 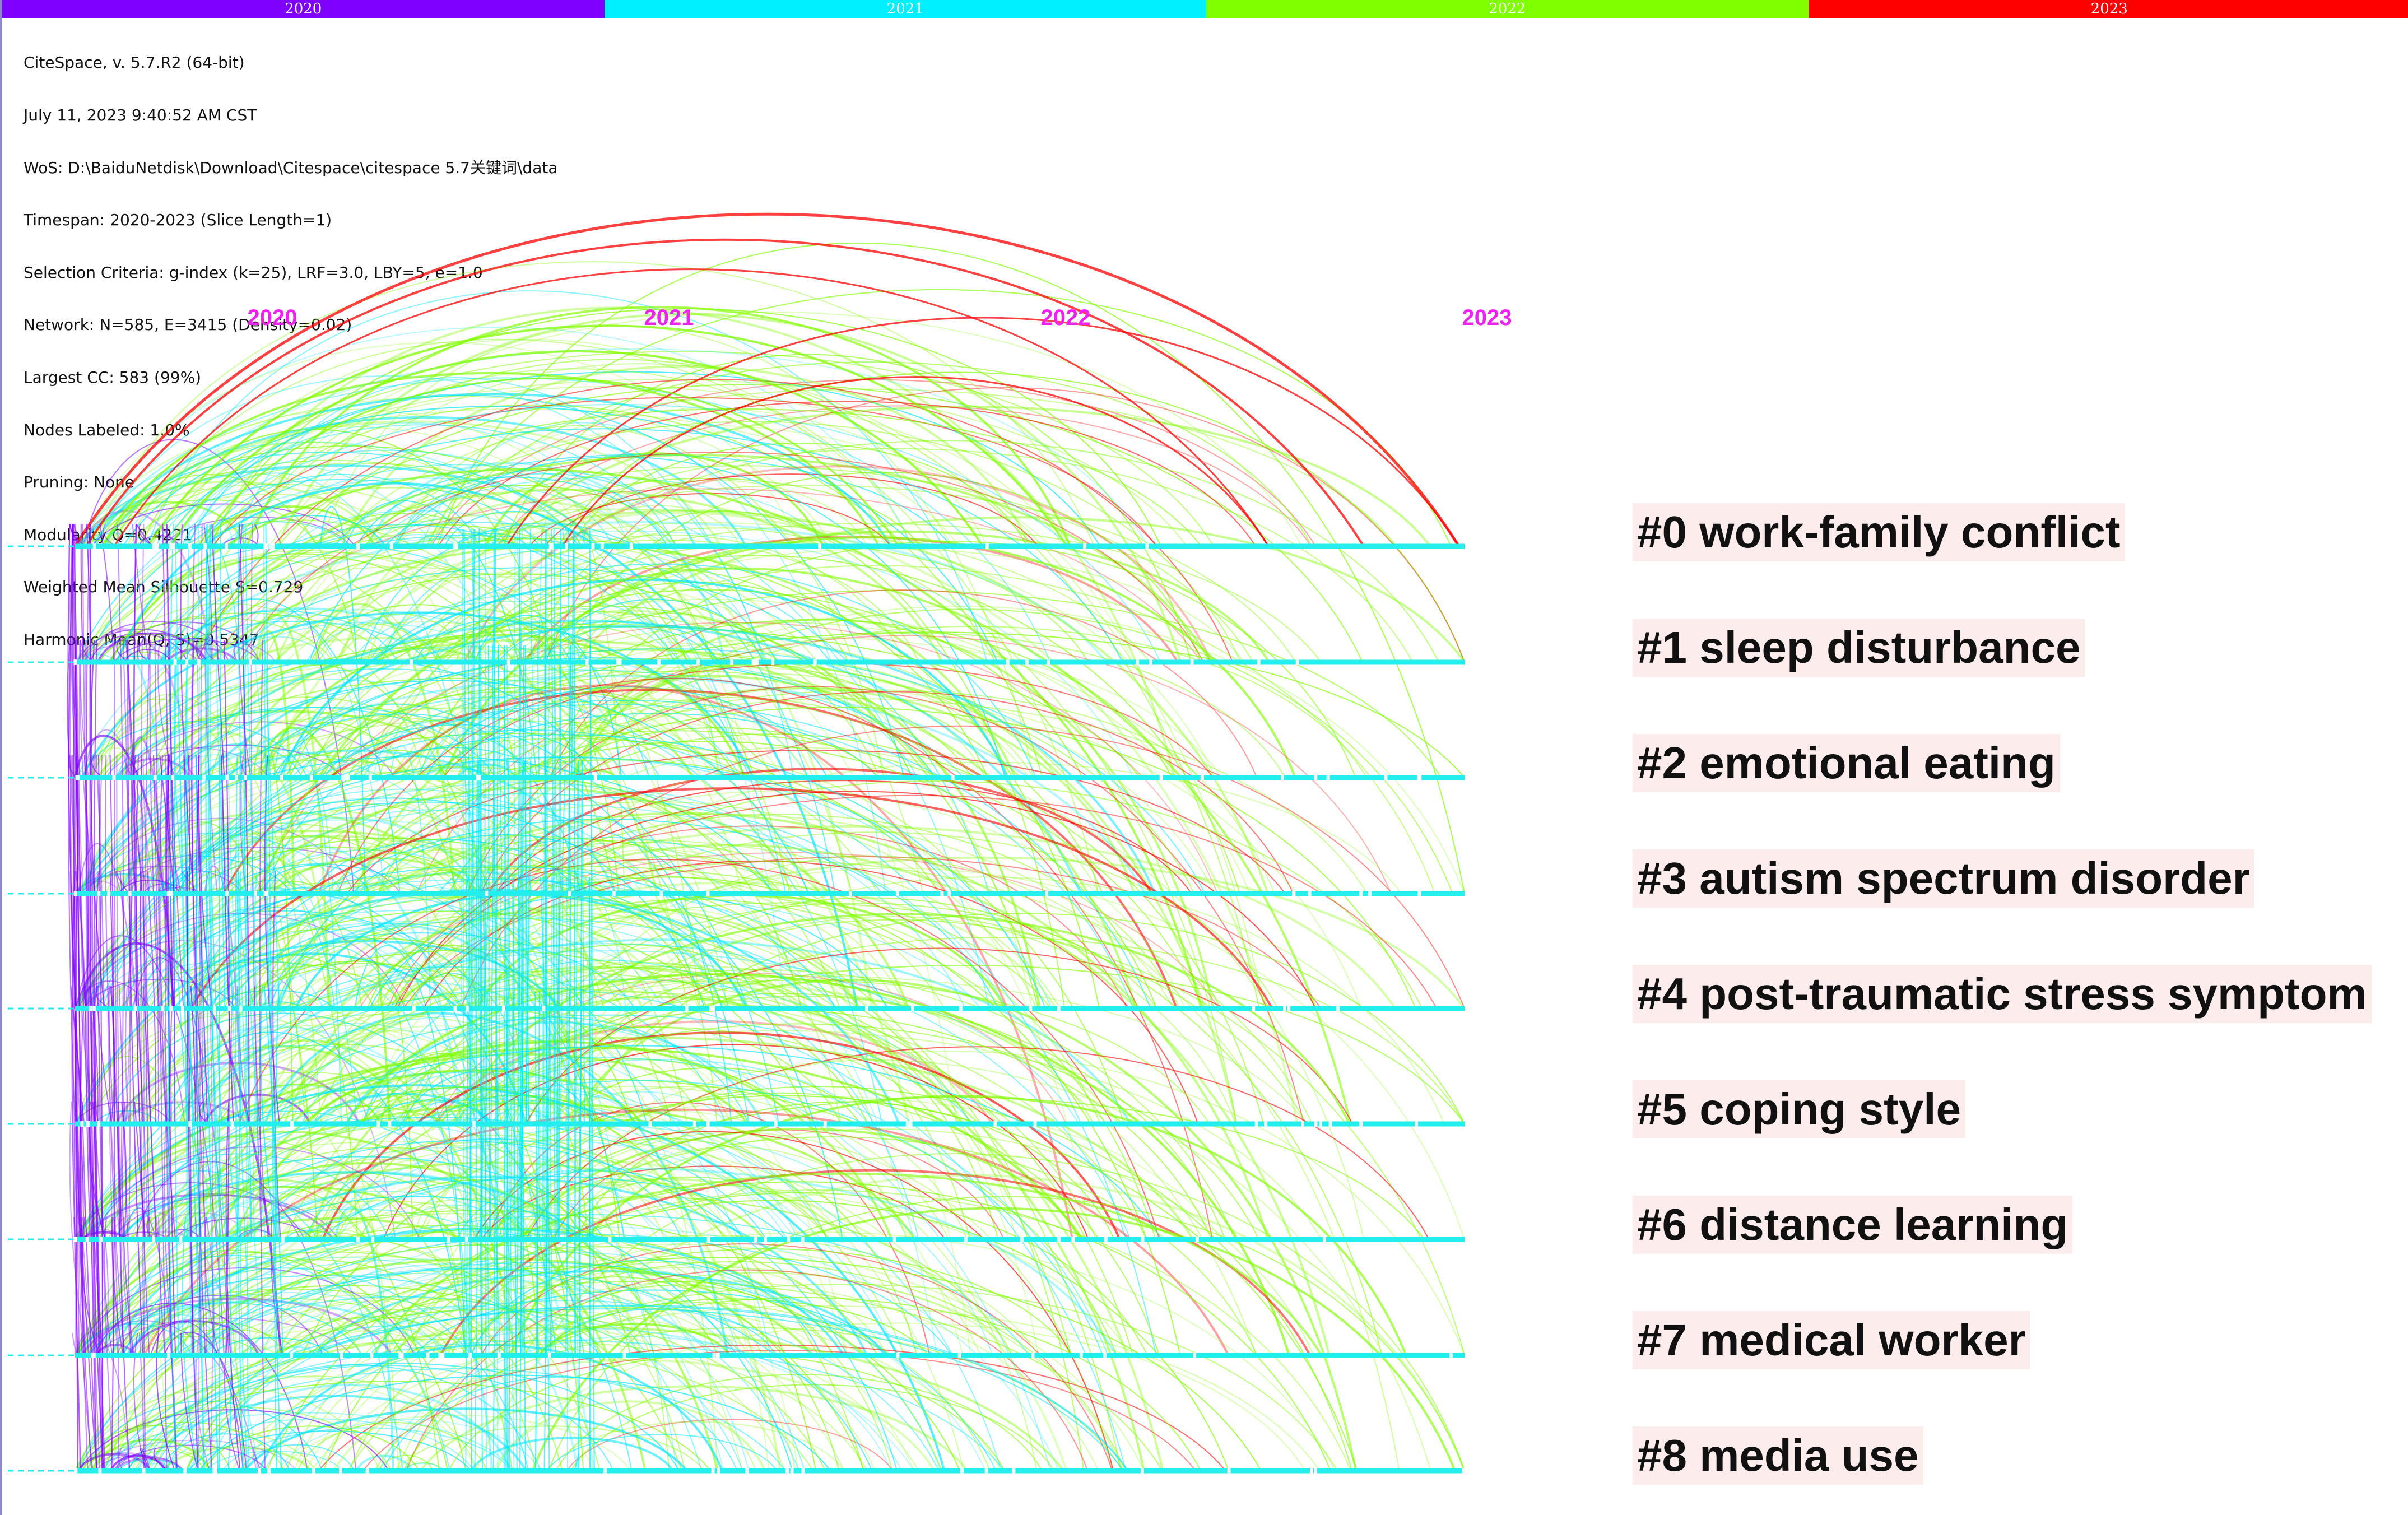 What do you see at coordinates (1879, 532) in the screenshot?
I see `cluster-label-0: #0 work-family conflict` at bounding box center [1879, 532].